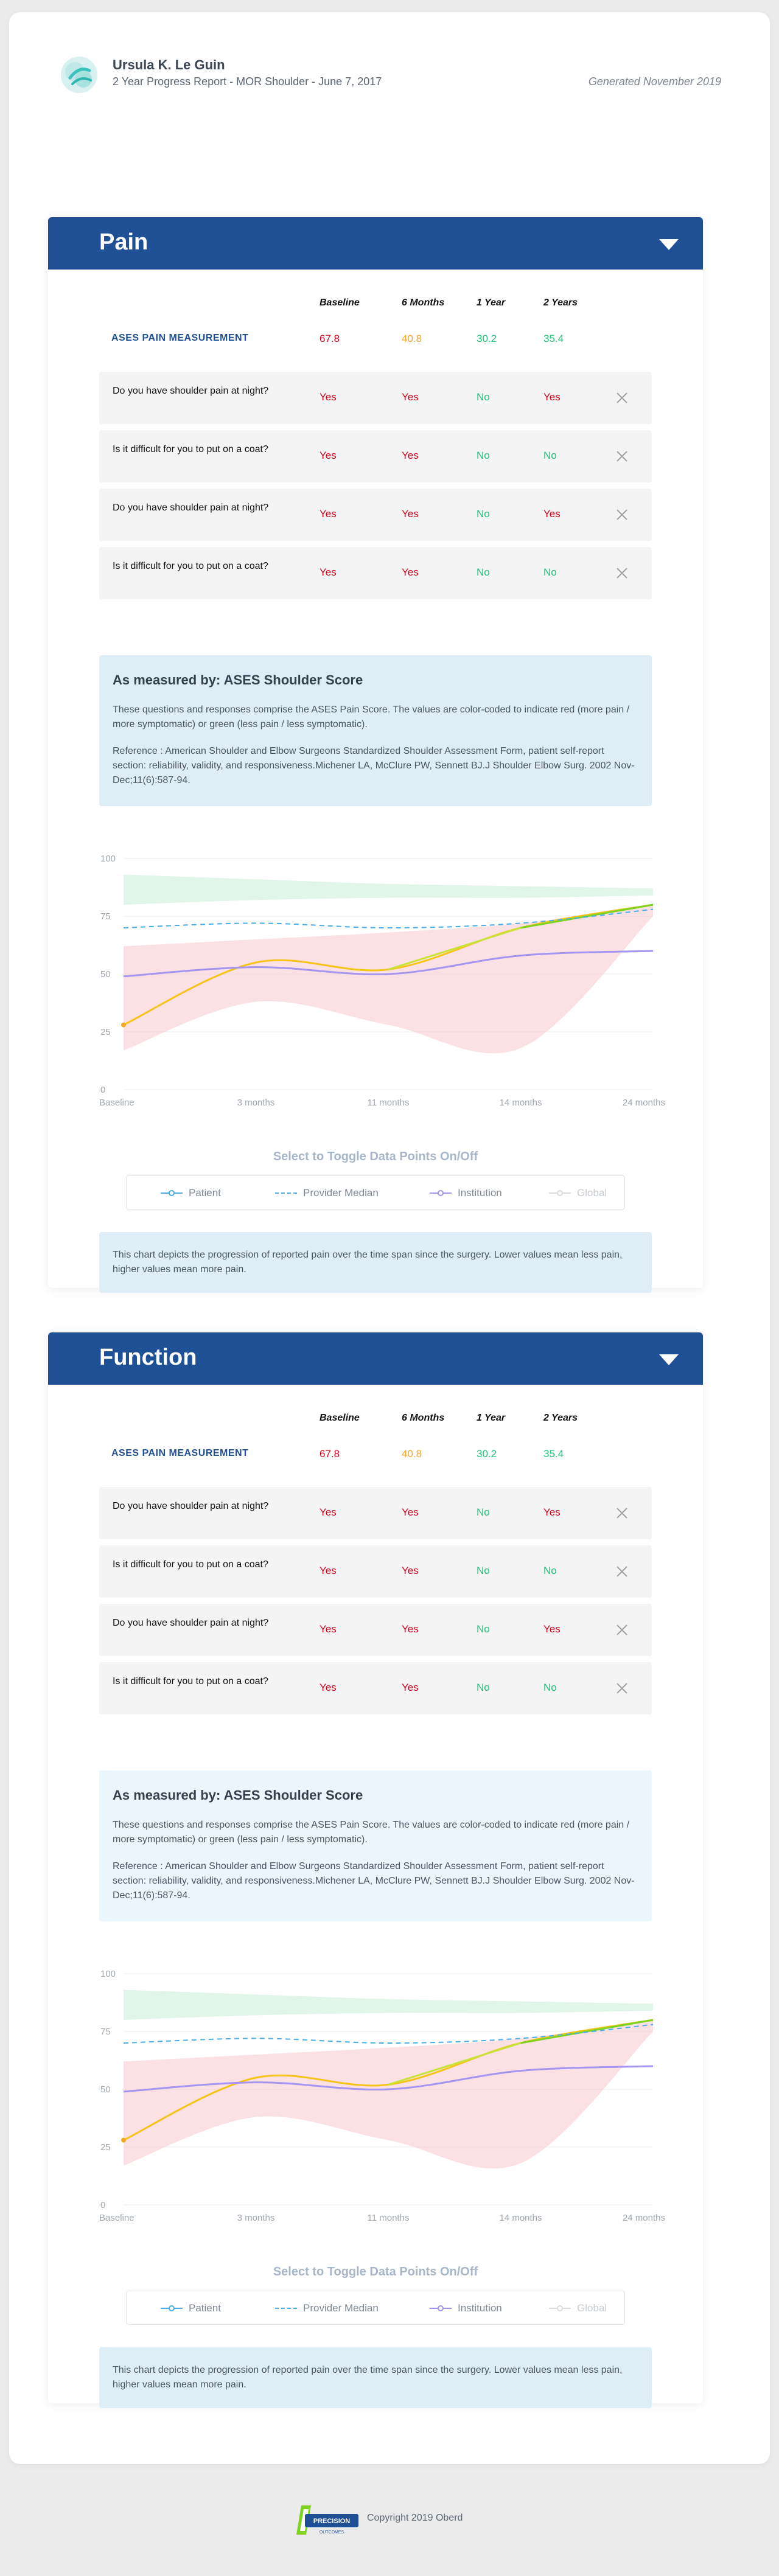 This screenshot has width=779, height=2576. What do you see at coordinates (389, 2520) in the screenshot?
I see `page-footer: PRECISION OUTCOMES Copyright 2019 Oberd` at bounding box center [389, 2520].